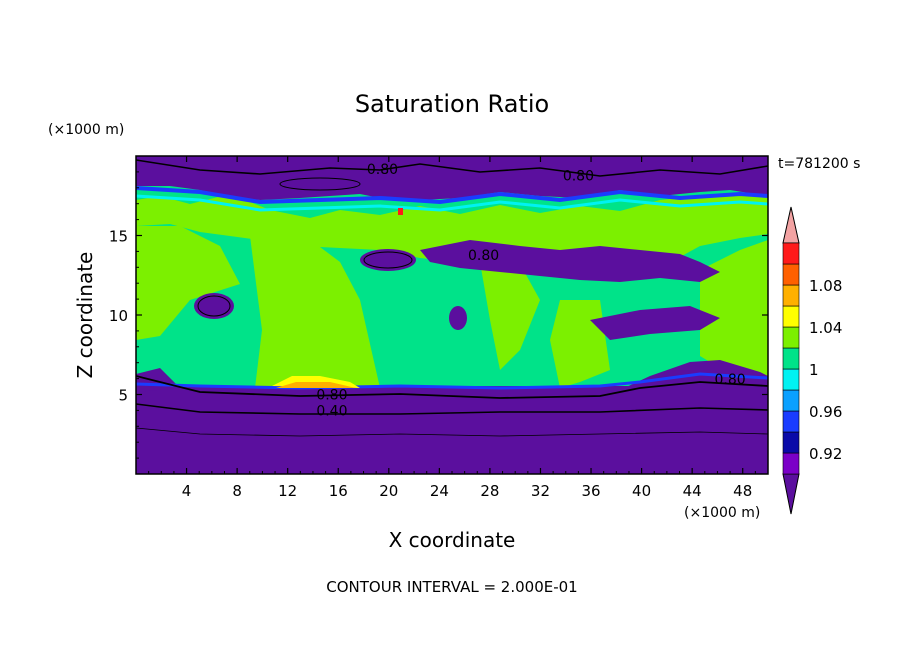 This screenshot has height=658, width=904. What do you see at coordinates (388, 491) in the screenshot?
I see `x-tick-label: 20` at bounding box center [388, 491].